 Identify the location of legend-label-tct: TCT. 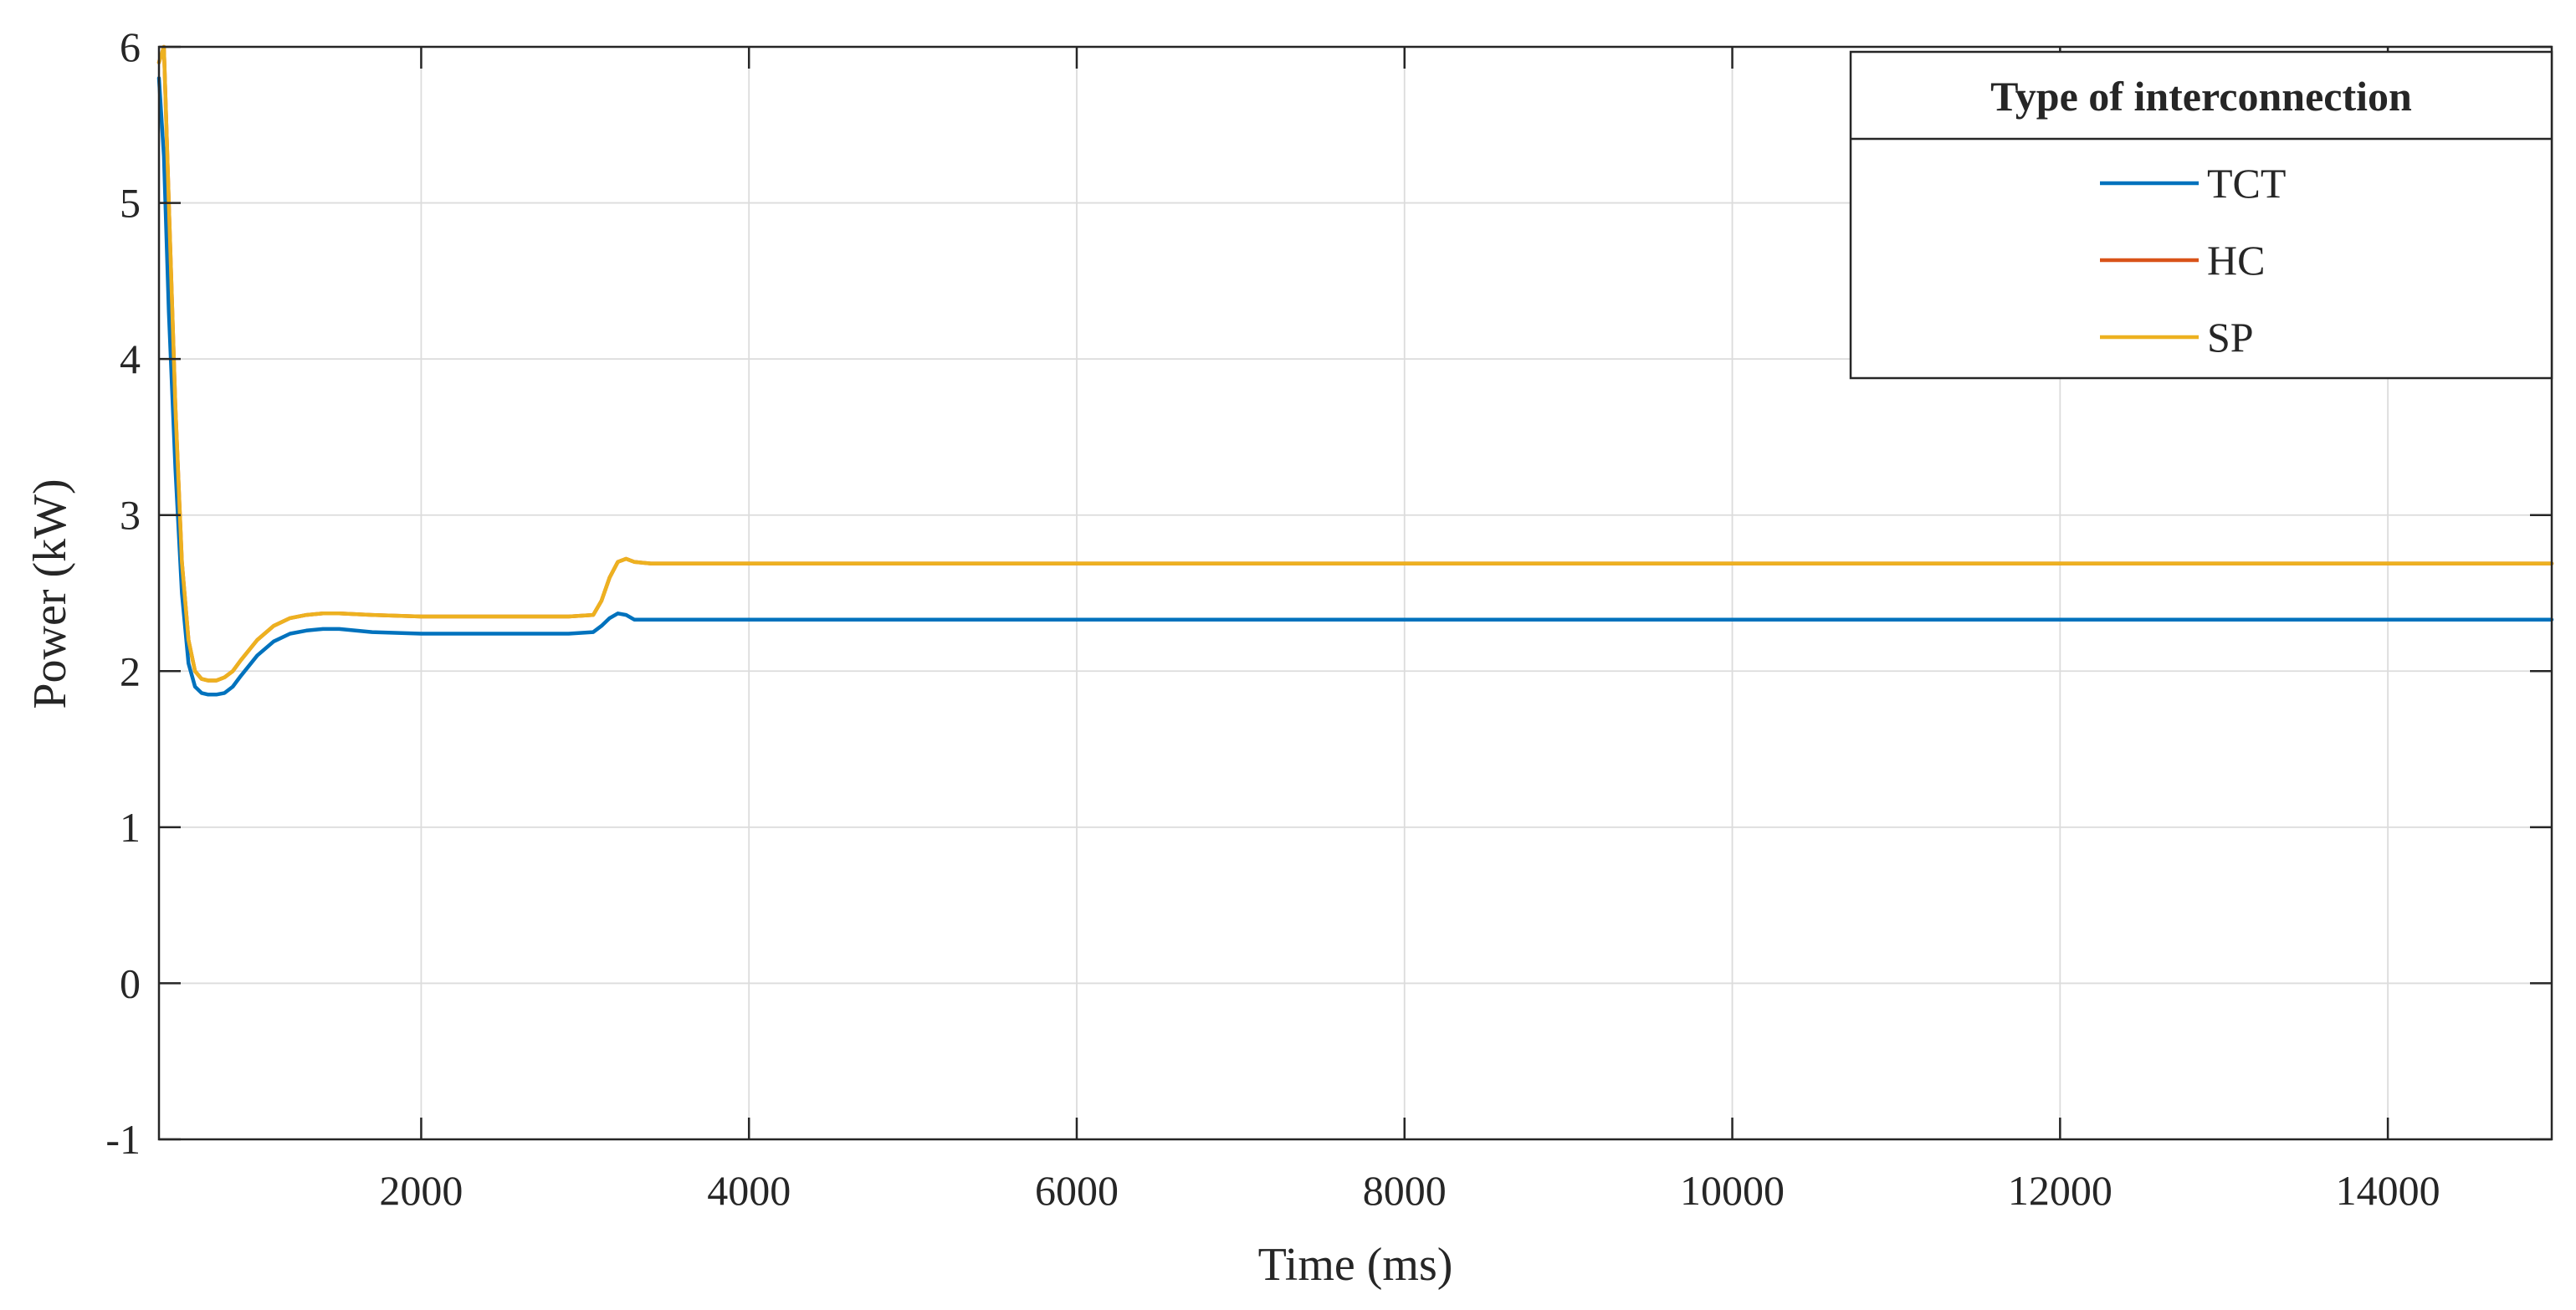
(2247, 183).